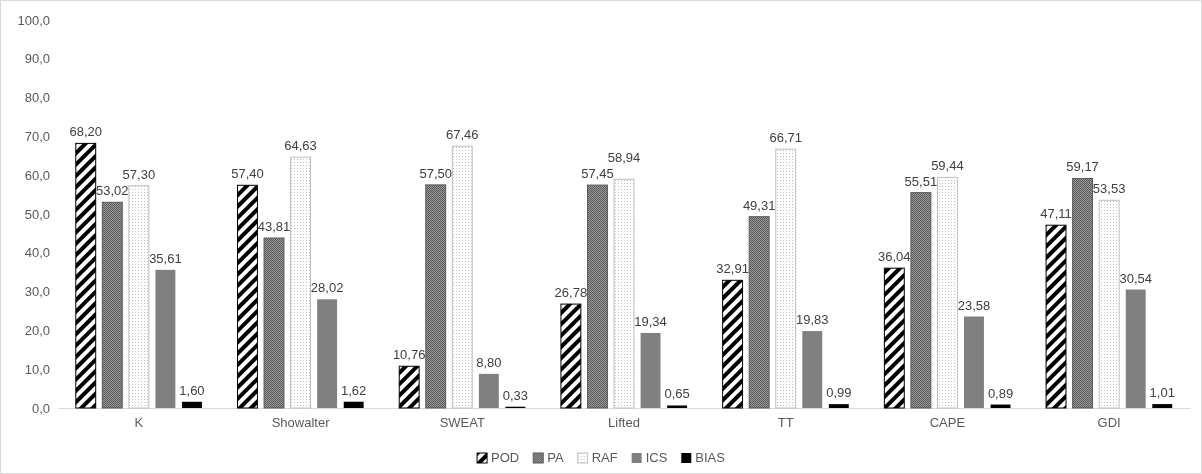 Image resolution: width=1202 pixels, height=474 pixels. I want to click on data-label: 55,51, so click(921, 181).